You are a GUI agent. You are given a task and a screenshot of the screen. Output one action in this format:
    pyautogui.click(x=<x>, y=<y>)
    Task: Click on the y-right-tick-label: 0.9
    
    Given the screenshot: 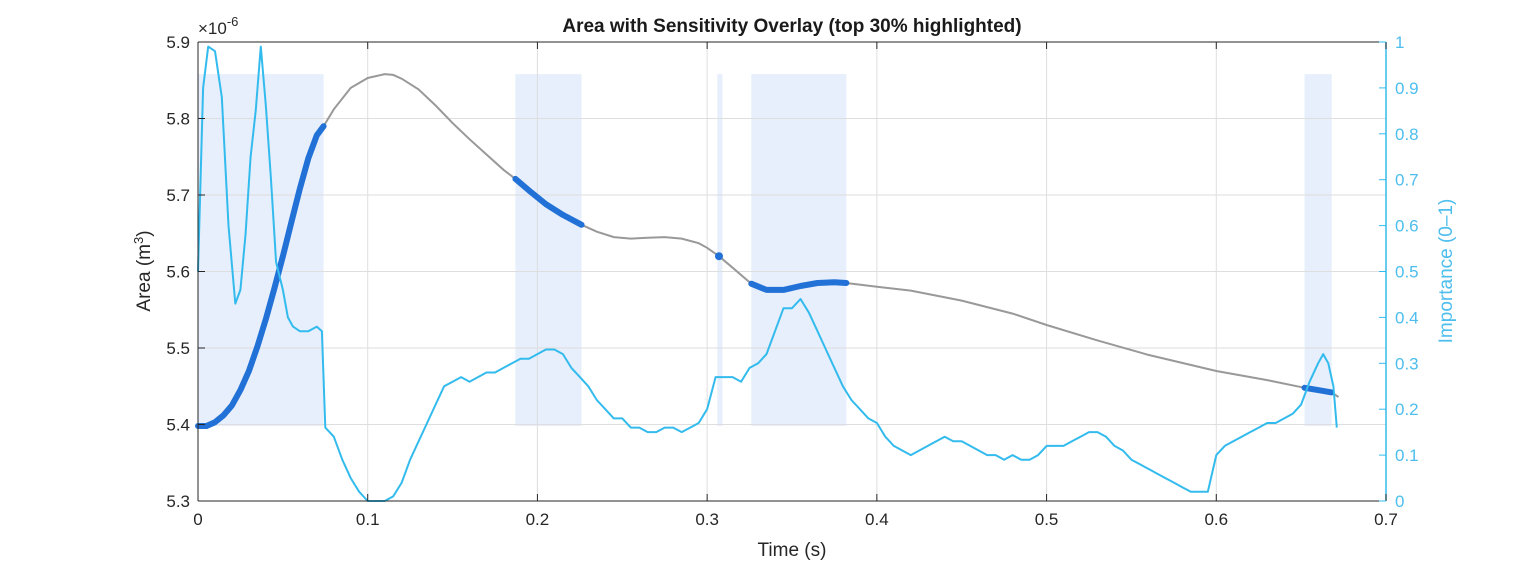 What is the action you would take?
    pyautogui.click(x=1407, y=88)
    